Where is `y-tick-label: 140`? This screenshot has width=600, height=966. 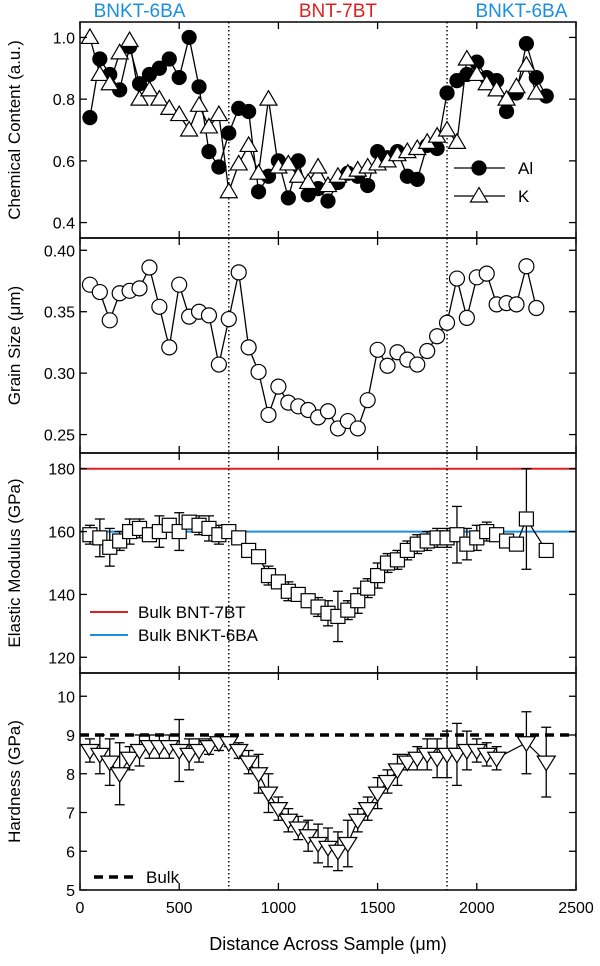 y-tick-label: 140 is located at coordinates (61, 595).